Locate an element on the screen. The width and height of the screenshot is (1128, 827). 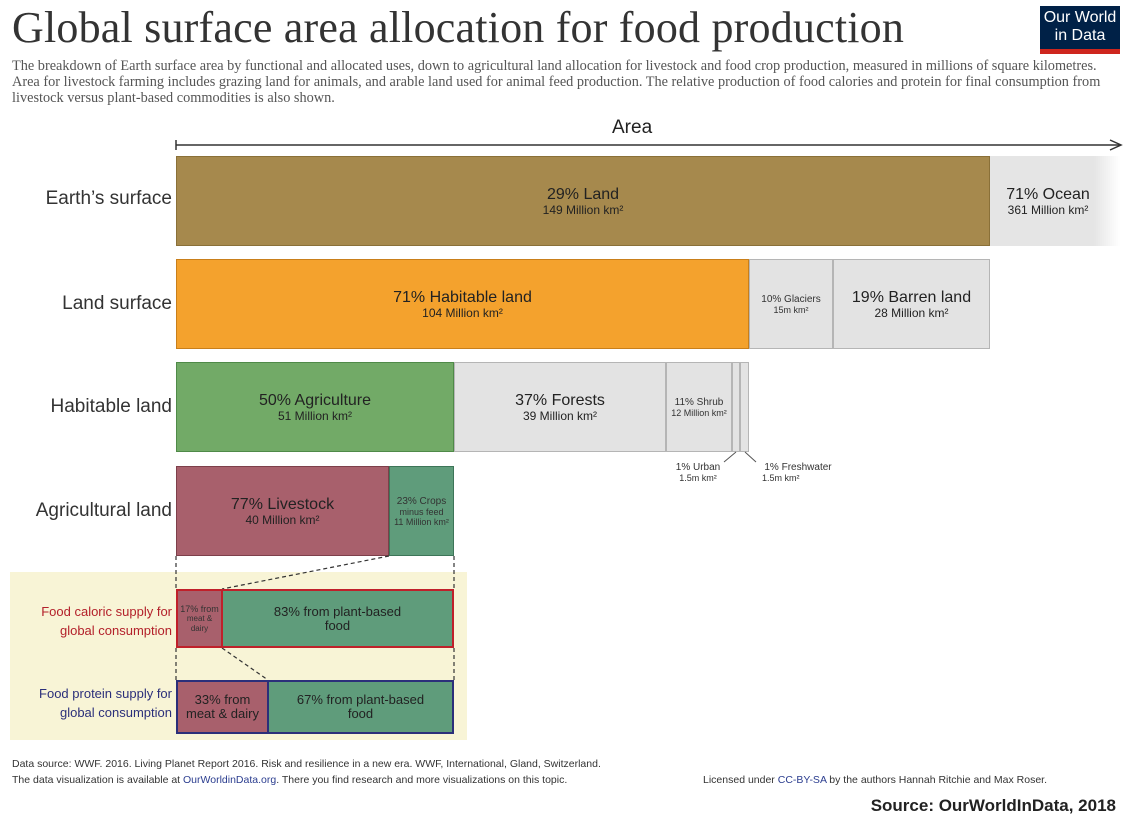
segment-agriculture: 50% Agriculture 51 Million km² is located at coordinates (315, 407).